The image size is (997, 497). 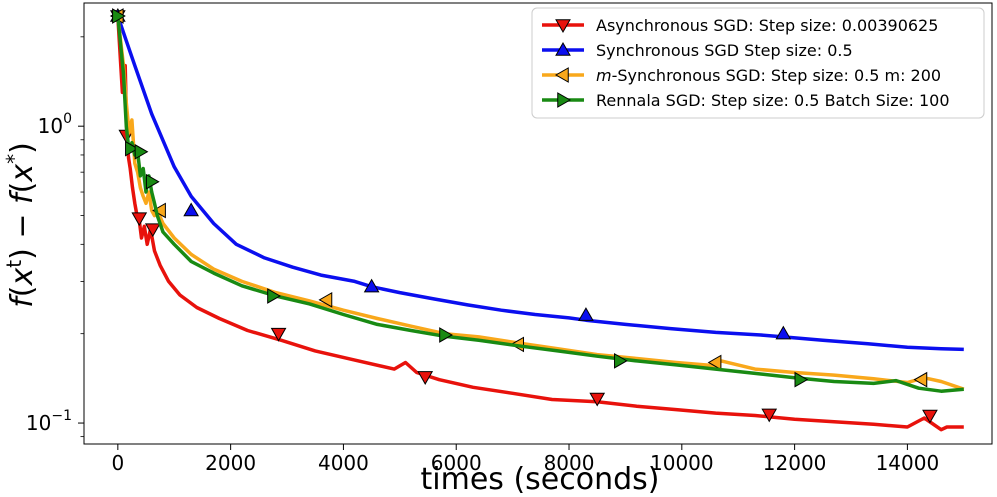 What do you see at coordinates (682, 463) in the screenshot?
I see `x-tick-label: 10000` at bounding box center [682, 463].